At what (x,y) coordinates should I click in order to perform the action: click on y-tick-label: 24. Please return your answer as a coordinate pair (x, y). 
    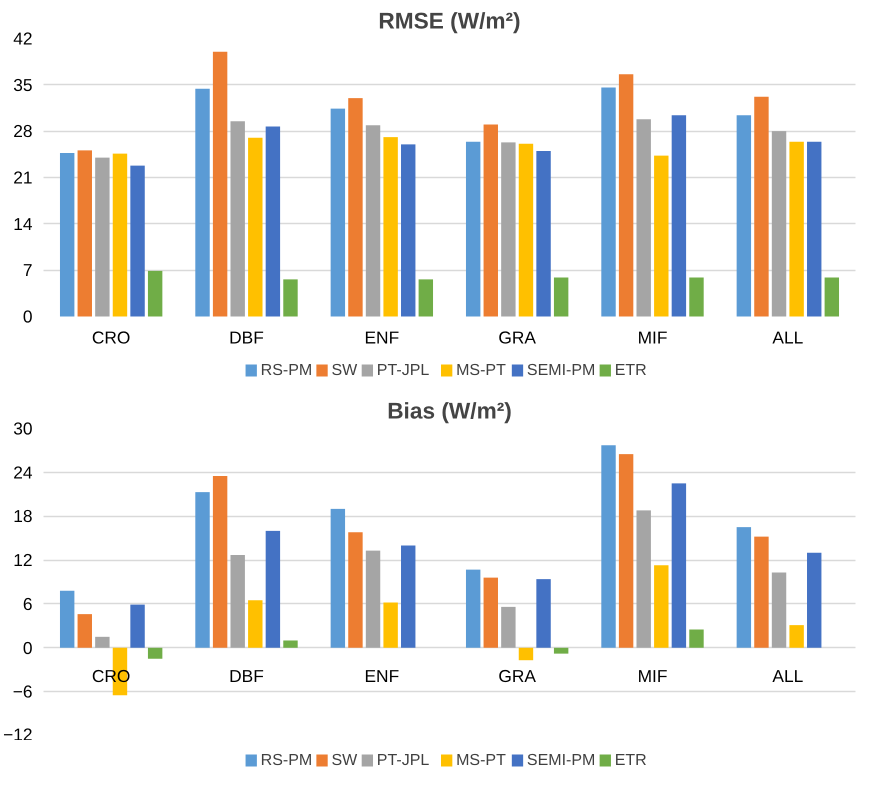
    Looking at the image, I should click on (23, 472).